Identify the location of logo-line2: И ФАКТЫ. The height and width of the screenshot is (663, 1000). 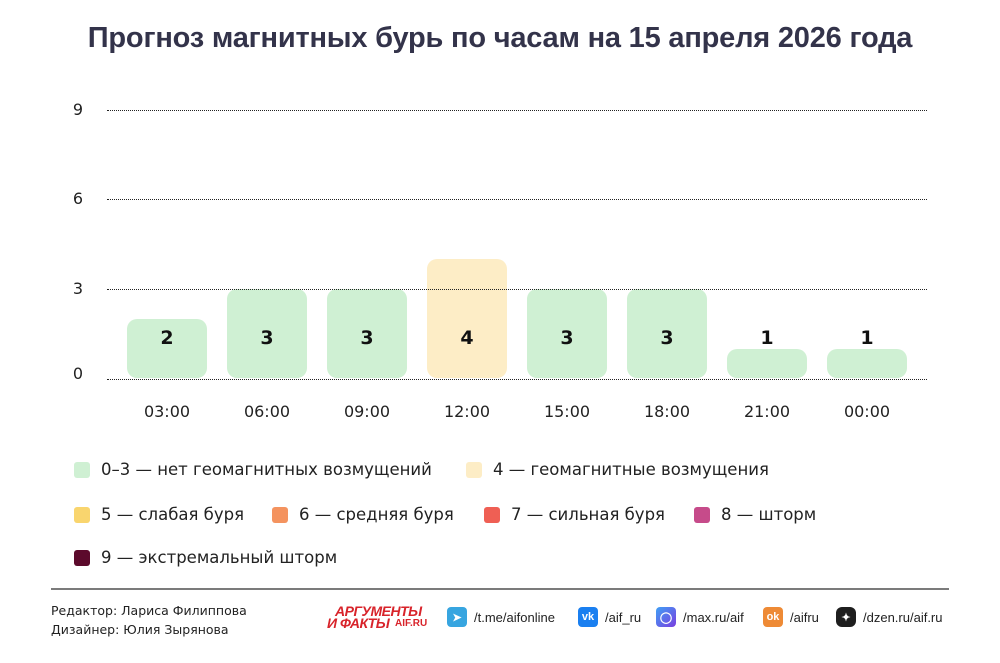
(358, 623).